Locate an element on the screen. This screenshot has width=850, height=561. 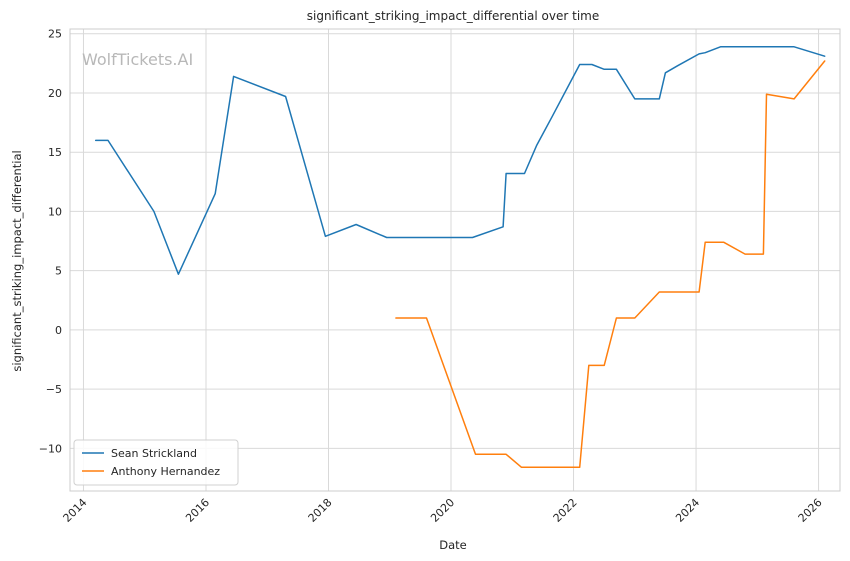
legend-box is located at coordinates (156, 462).